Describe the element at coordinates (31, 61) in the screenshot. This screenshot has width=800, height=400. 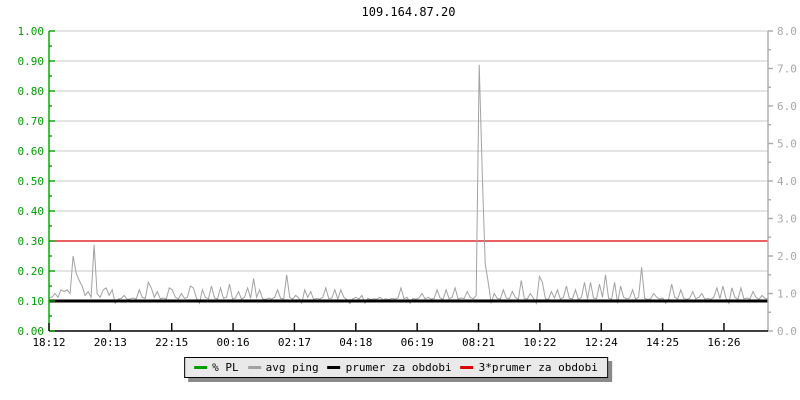
I see `left-axis-tick-label: 0.90` at that location.